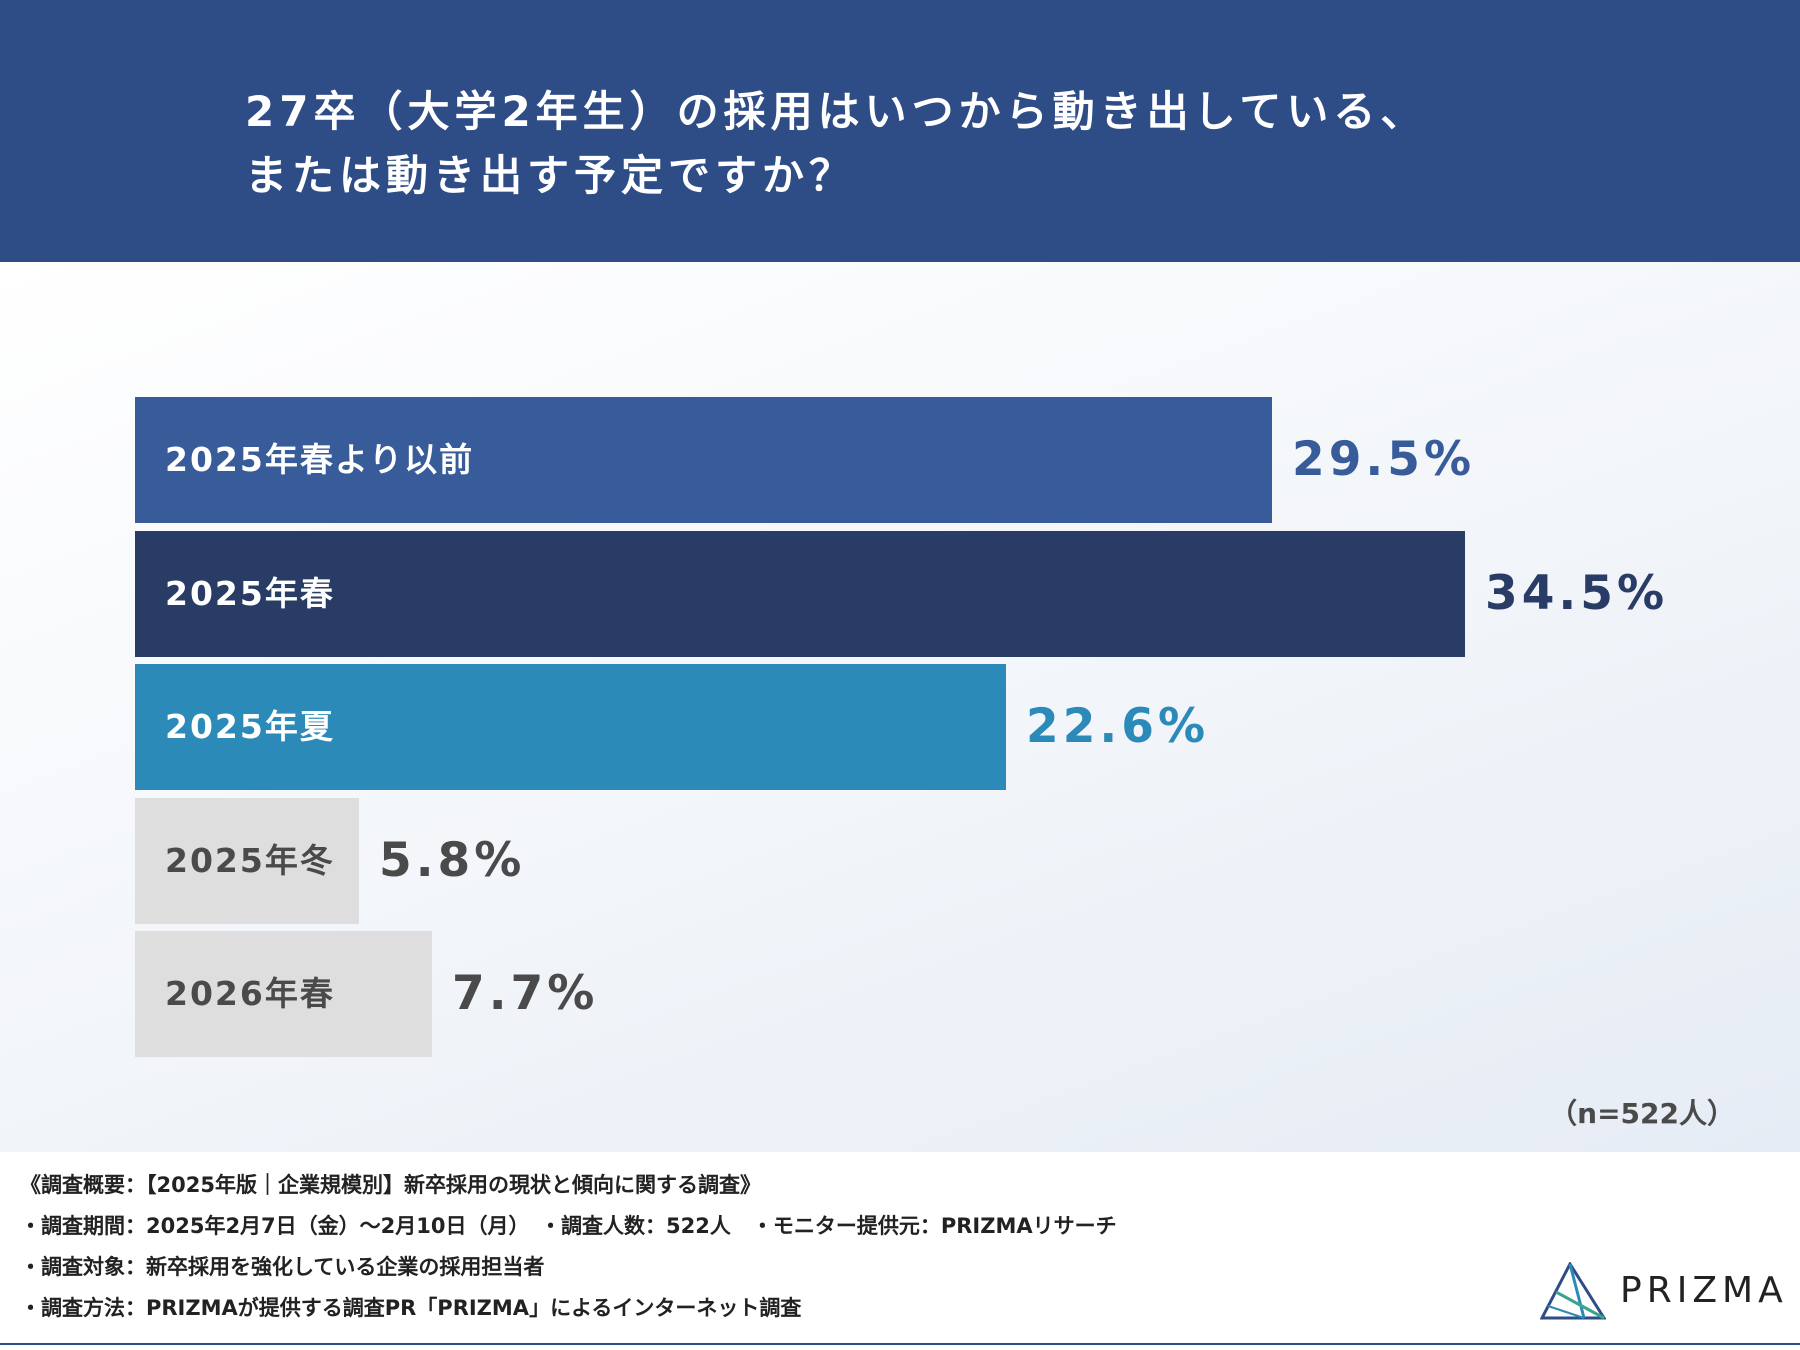  What do you see at coordinates (1642, 1113) in the screenshot?
I see `sample-size-label: （n=522人）` at bounding box center [1642, 1113].